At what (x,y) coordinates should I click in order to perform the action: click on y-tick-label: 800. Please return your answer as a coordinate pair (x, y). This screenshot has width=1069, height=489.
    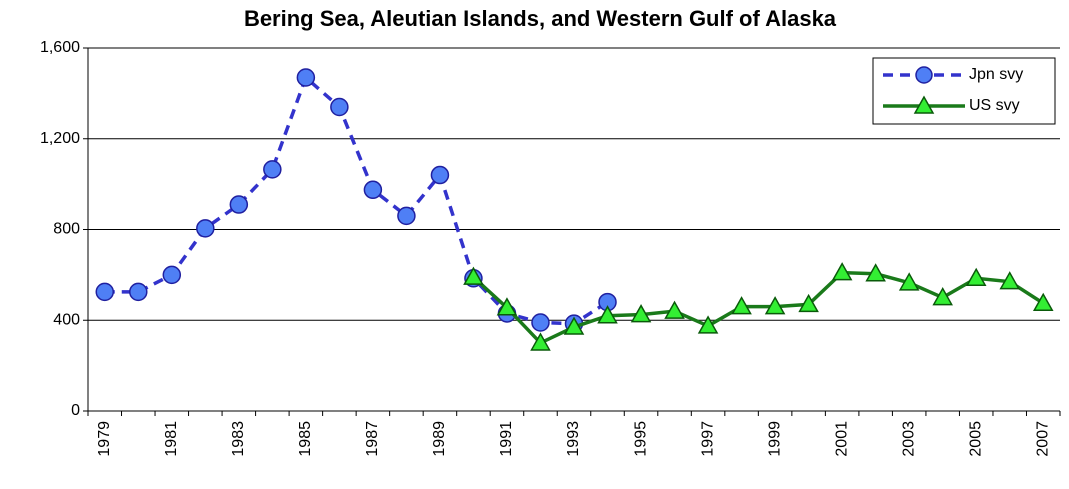
    Looking at the image, I should click on (66, 229).